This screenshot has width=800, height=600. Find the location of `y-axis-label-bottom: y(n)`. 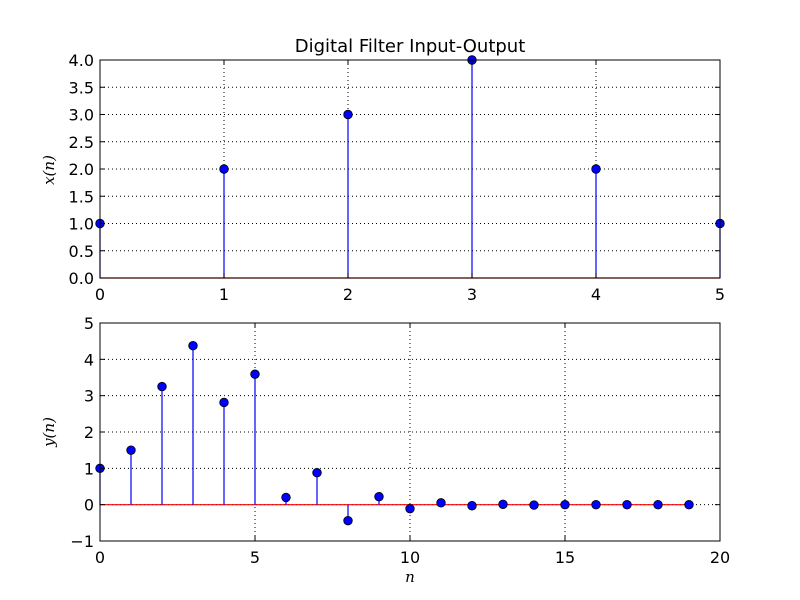

y-axis-label-bottom: y(n) is located at coordinates (49, 432).